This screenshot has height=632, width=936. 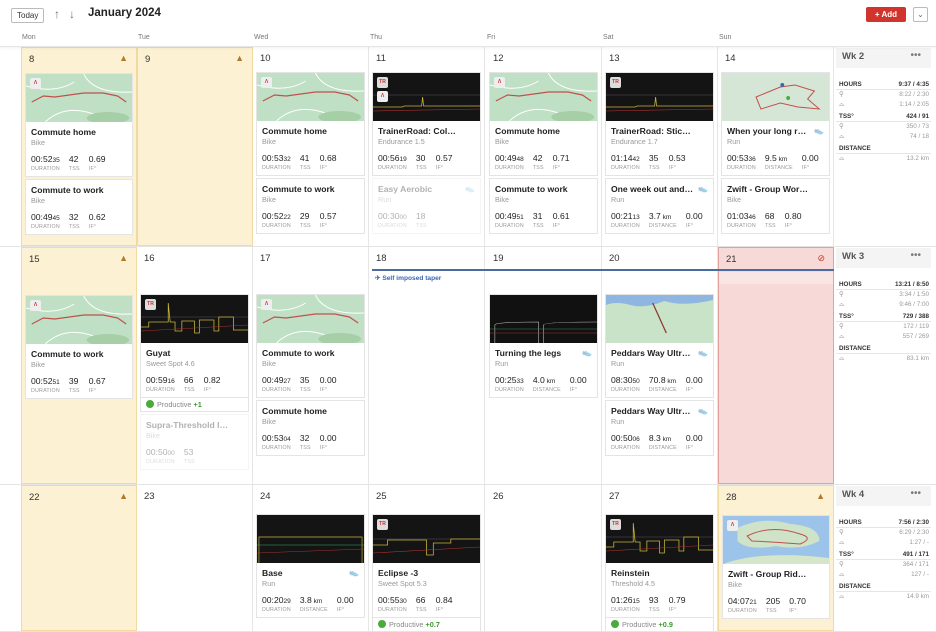 What do you see at coordinates (426, 624) in the screenshot?
I see `productive-badge: Productive +0.7` at bounding box center [426, 624].